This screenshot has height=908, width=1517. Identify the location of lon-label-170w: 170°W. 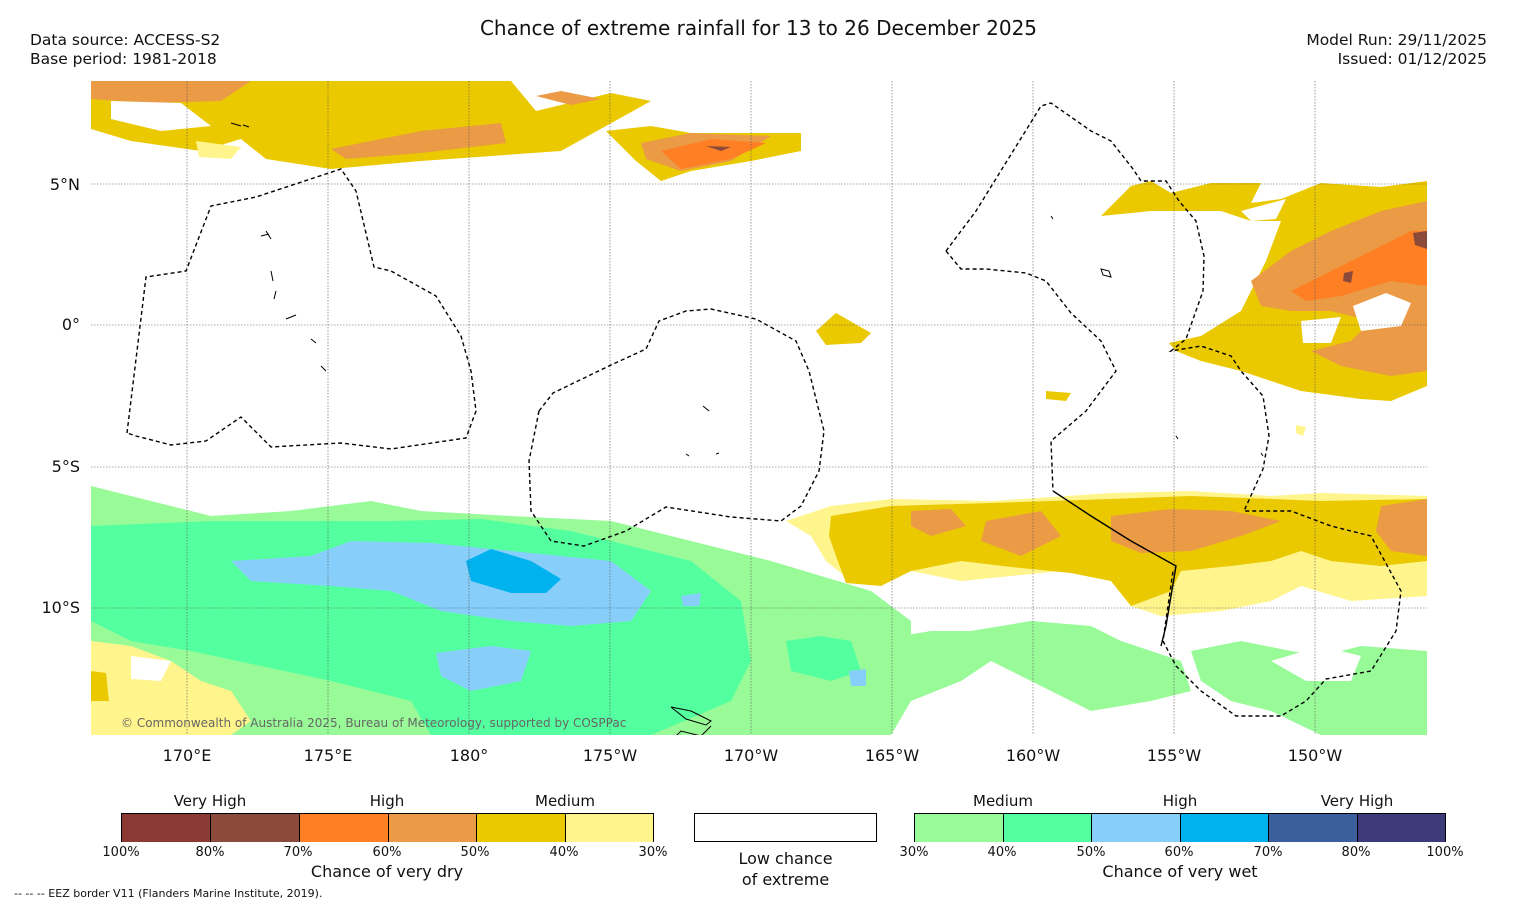
(751, 755).